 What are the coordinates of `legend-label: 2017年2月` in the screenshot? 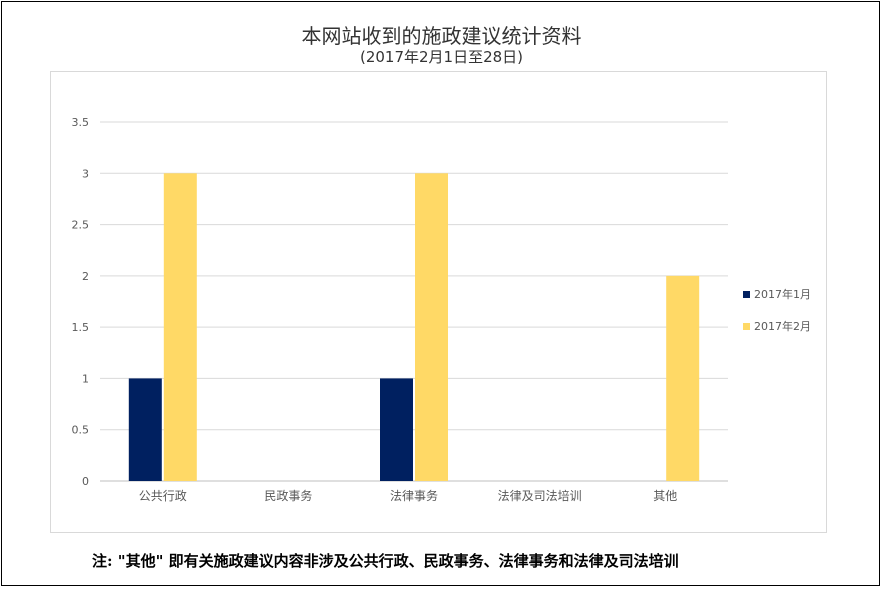 It's located at (782, 326).